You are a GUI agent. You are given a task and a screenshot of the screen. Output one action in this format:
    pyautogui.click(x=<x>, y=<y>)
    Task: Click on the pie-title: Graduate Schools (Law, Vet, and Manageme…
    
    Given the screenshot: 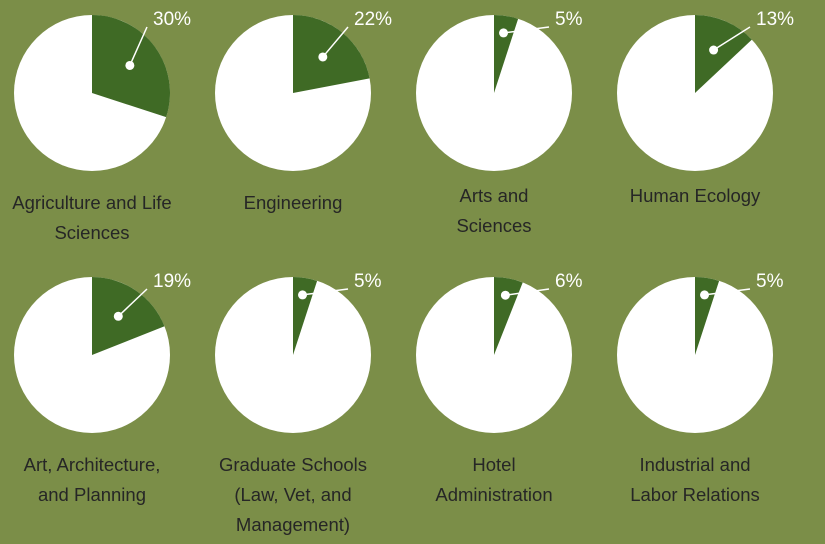 What is the action you would take?
    pyautogui.click(x=293, y=494)
    